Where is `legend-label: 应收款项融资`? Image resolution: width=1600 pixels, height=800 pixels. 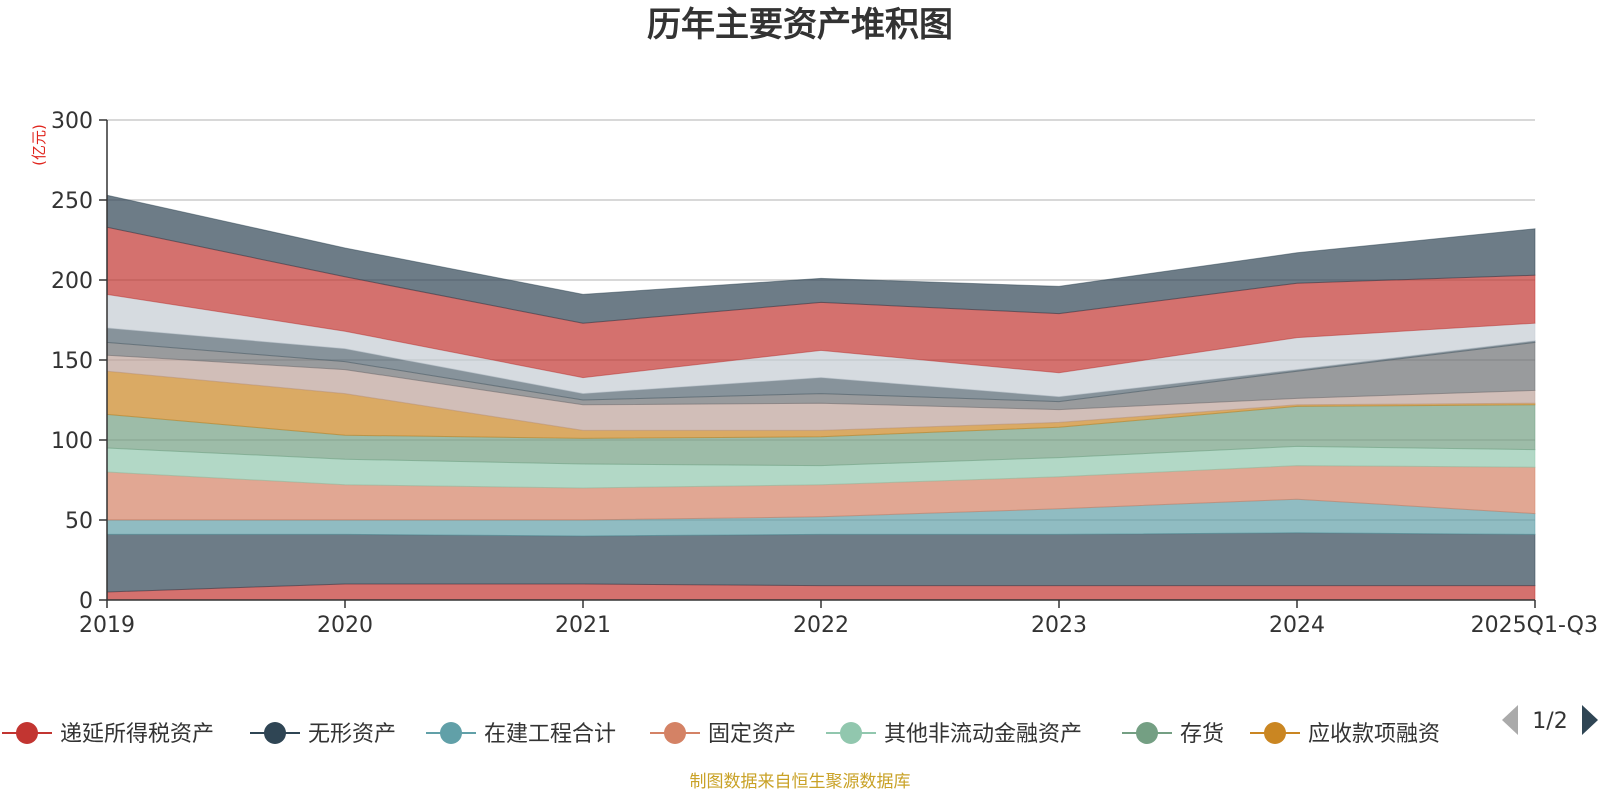
legend-label: 应收款项融资 is located at coordinates (1374, 734).